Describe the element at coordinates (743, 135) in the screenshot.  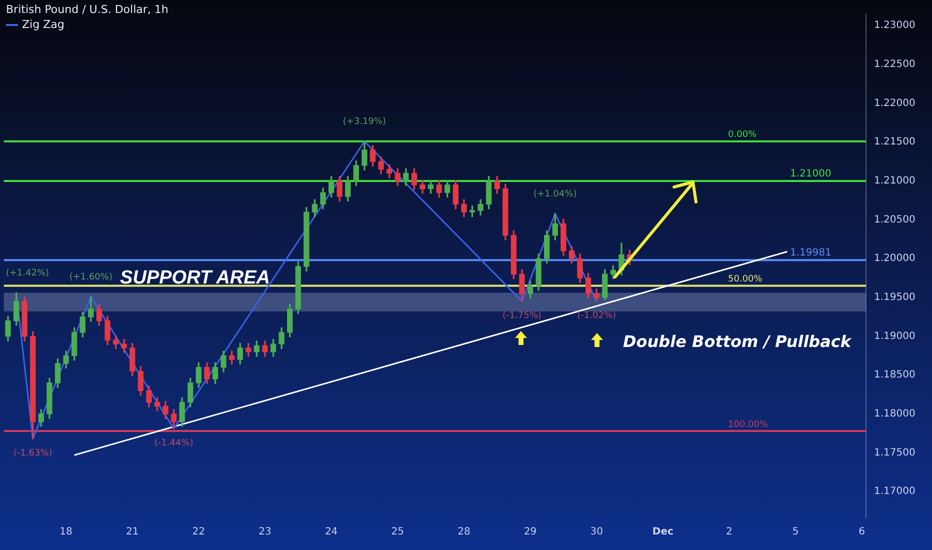
I see `annotation: 0.00%` at that location.